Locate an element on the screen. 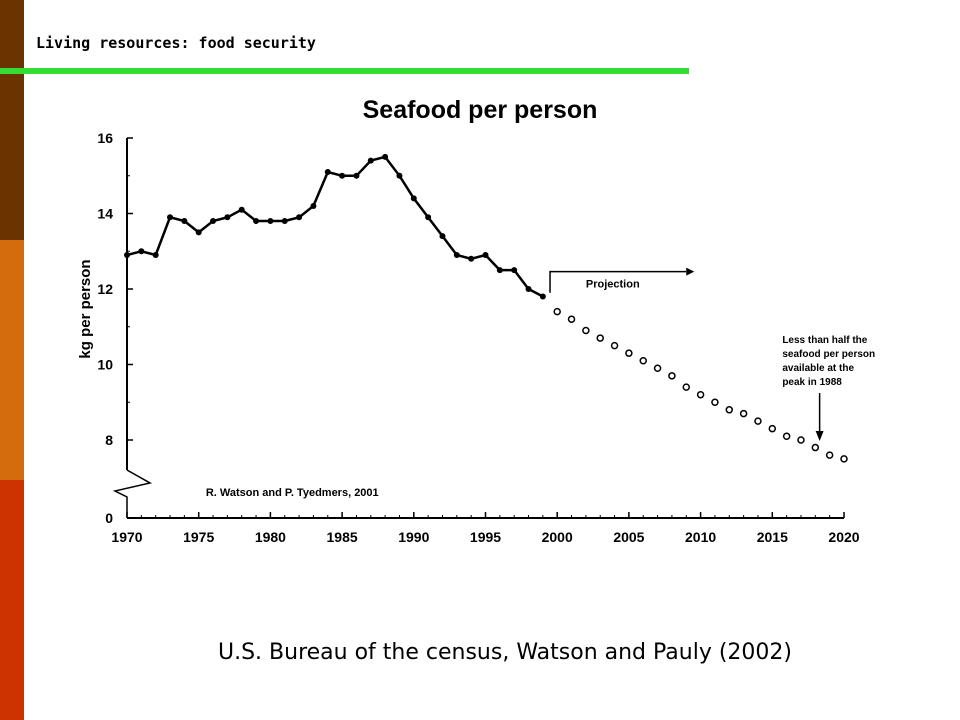 The width and height of the screenshot is (960, 720). y-tick-label: 16 is located at coordinates (105, 138).